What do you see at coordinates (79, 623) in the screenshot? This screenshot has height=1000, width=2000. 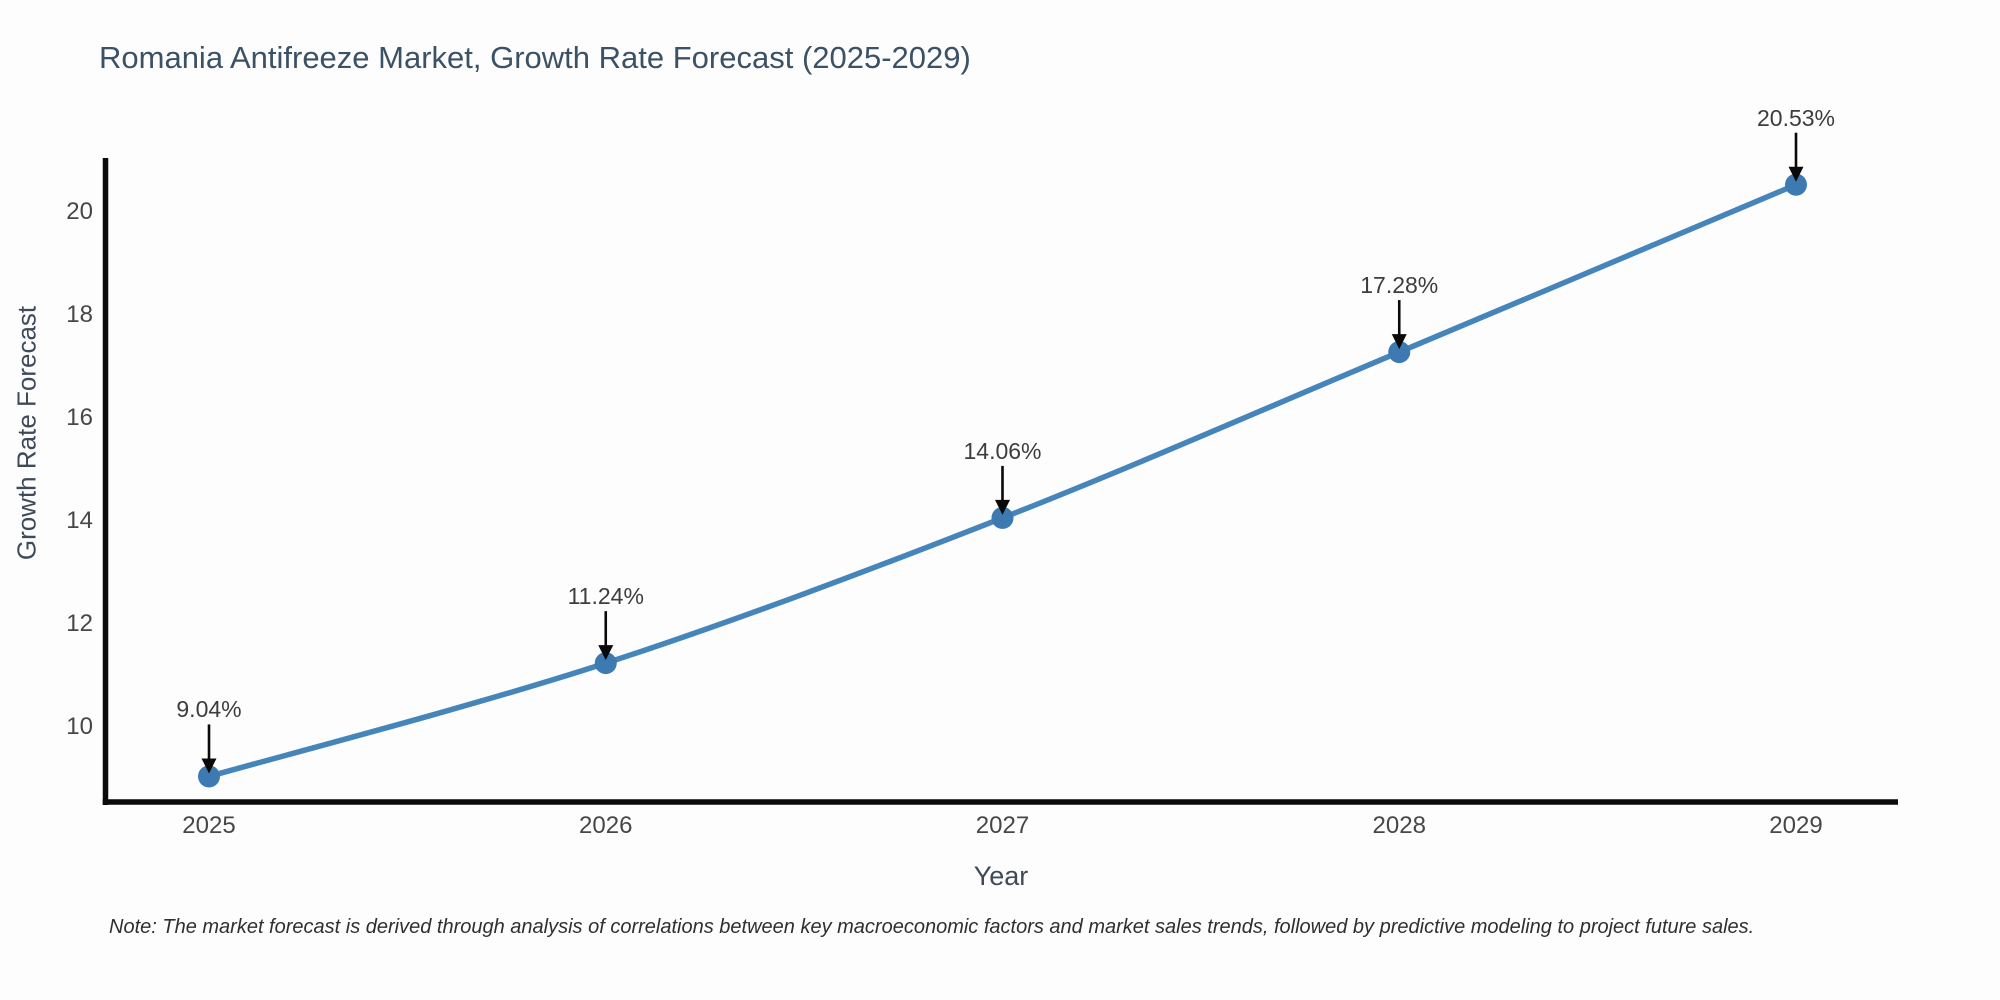 I see `y-tick-label: 12` at bounding box center [79, 623].